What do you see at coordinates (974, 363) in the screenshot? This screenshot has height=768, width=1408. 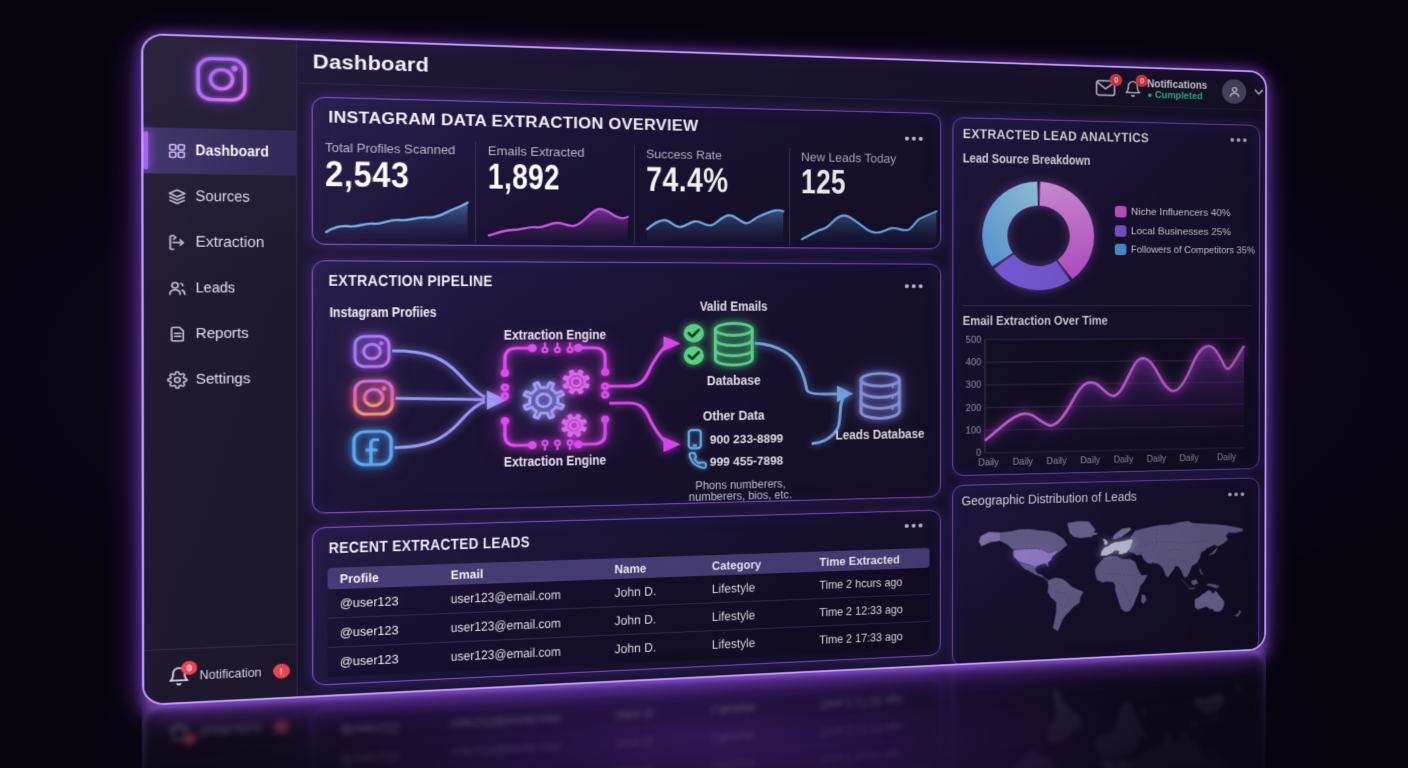 I see `svg-text: 400` at bounding box center [974, 363].